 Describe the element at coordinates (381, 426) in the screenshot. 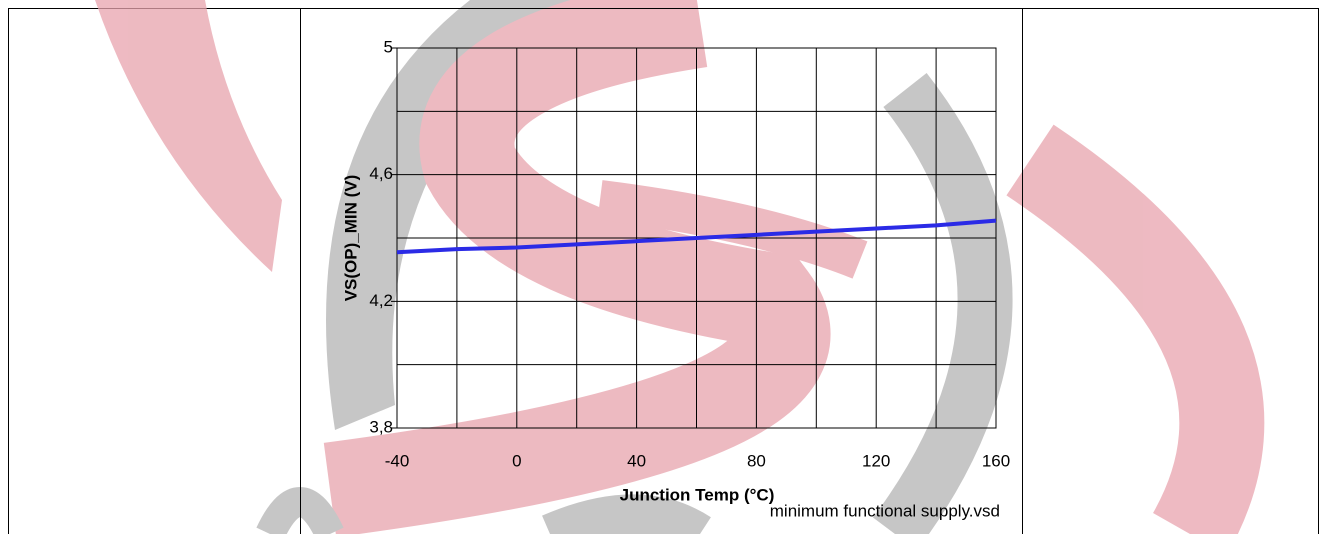

I see `y-tick-label: 3,8` at that location.